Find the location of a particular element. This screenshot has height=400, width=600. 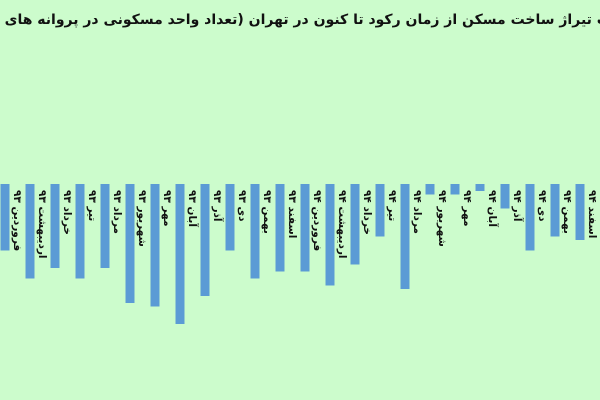

x-tick-label: فروردین ۹۳ is located at coordinates (17, 220).